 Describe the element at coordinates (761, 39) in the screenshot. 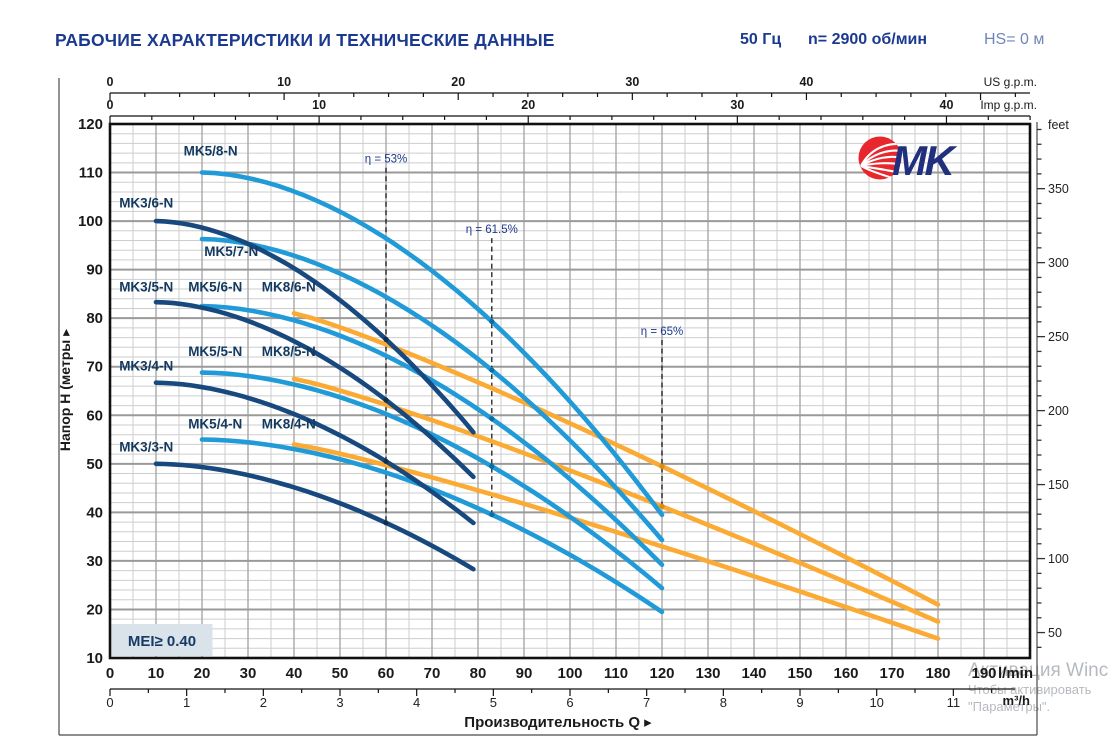

I see `frequency-value: 50 Гц` at that location.